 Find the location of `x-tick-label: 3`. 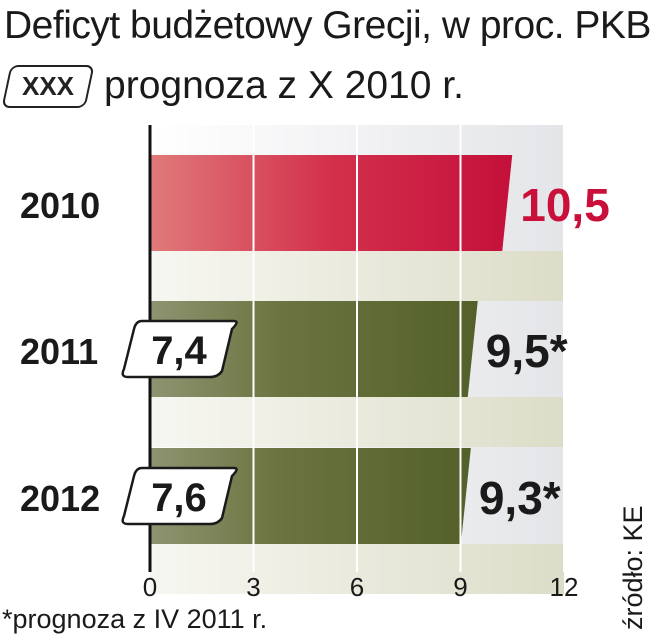

x-tick-label: 3 is located at coordinates (253, 587).